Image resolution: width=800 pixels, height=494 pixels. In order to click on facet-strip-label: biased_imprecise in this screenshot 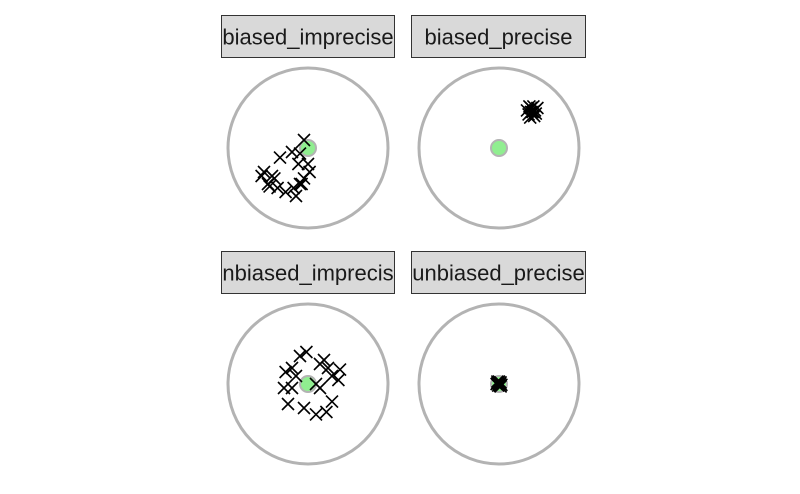, I will do `click(307, 37)`.